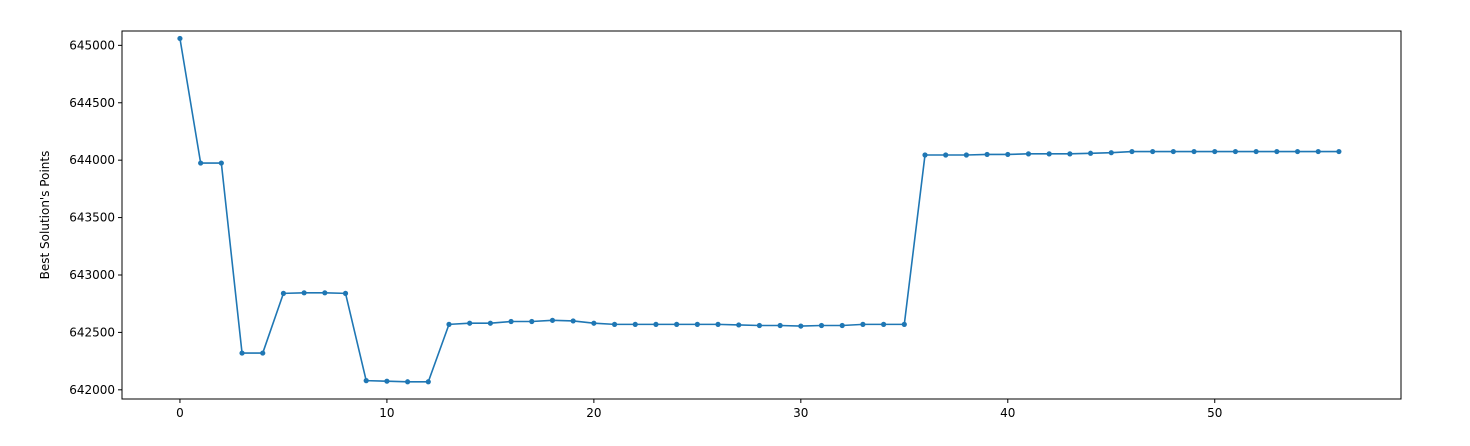 This screenshot has height=446, width=1470. What do you see at coordinates (180, 413) in the screenshot?
I see `x-tick-label: 0` at bounding box center [180, 413].